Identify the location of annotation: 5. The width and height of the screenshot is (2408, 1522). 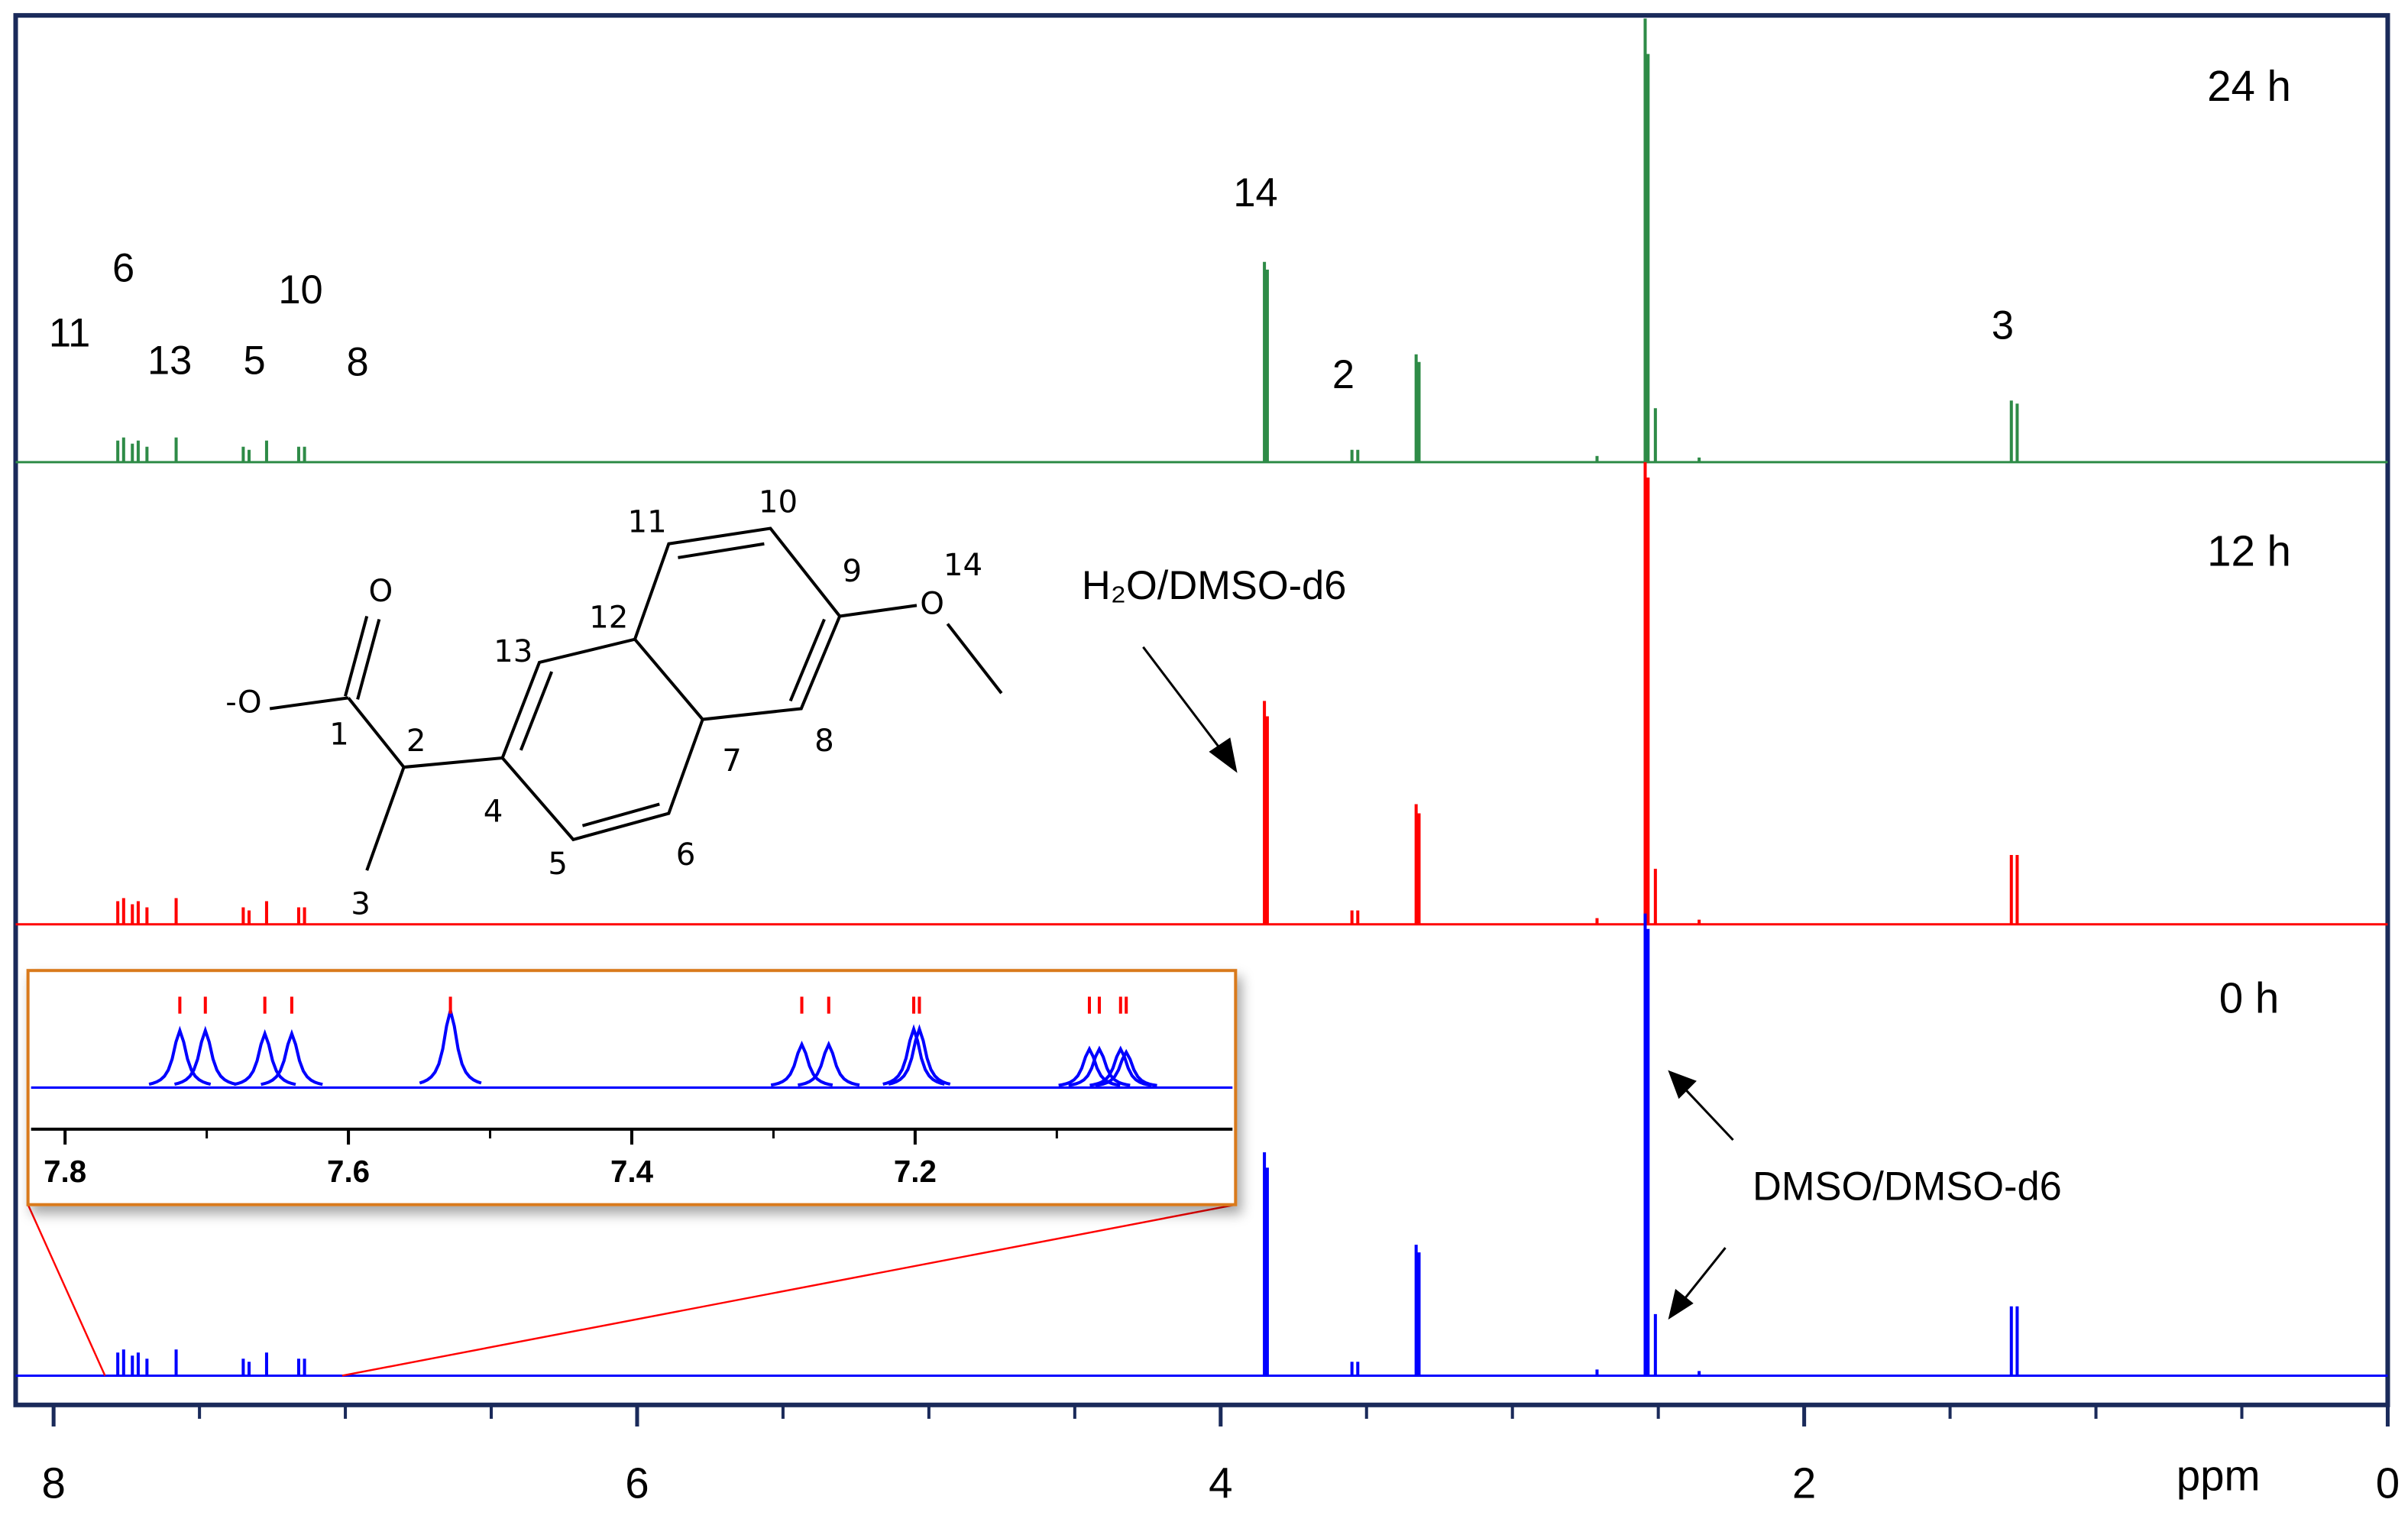
(254, 361).